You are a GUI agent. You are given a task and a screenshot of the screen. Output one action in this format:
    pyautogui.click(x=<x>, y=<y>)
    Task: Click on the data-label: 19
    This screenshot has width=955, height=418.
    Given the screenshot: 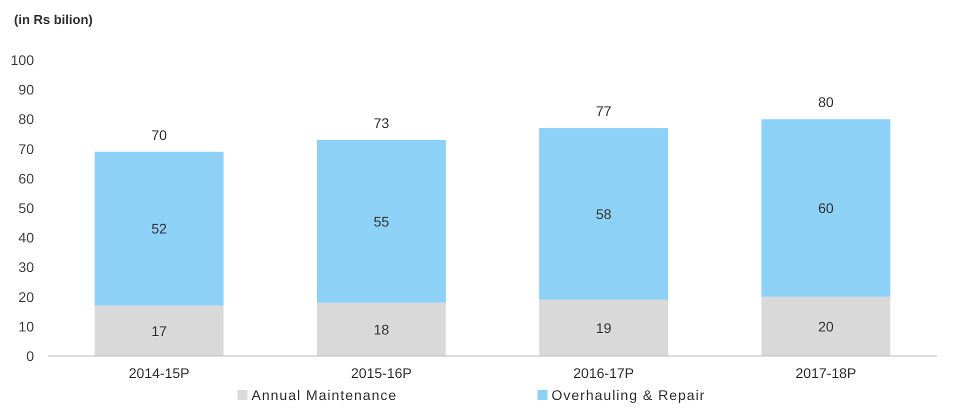 What is the action you would take?
    pyautogui.click(x=604, y=328)
    